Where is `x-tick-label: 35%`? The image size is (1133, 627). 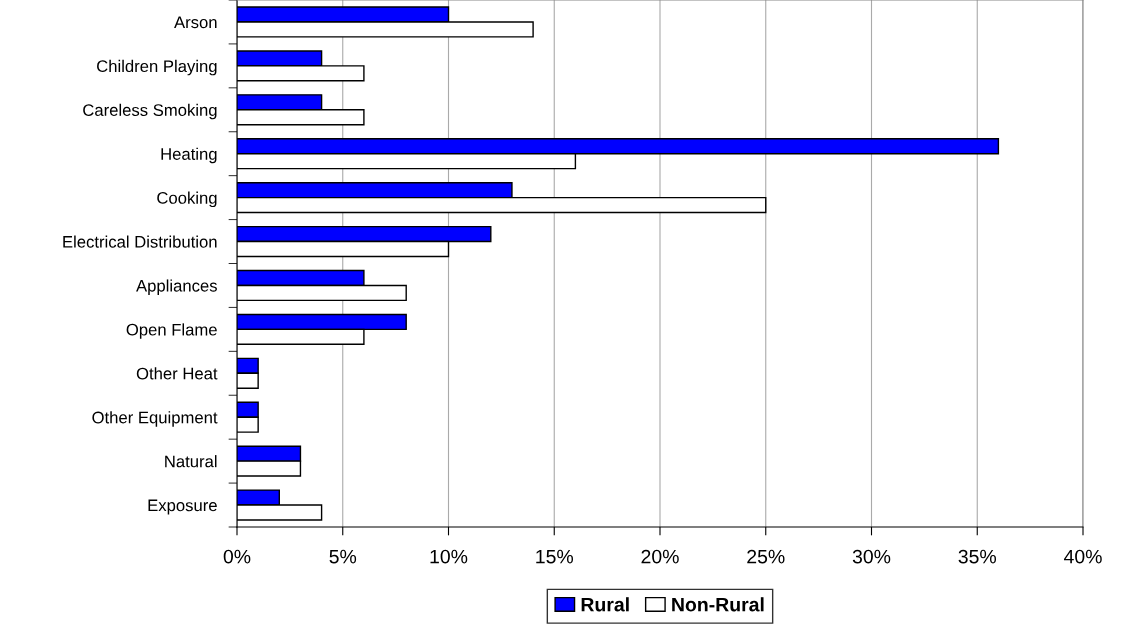
x-tick-label: 35% is located at coordinates (977, 556).